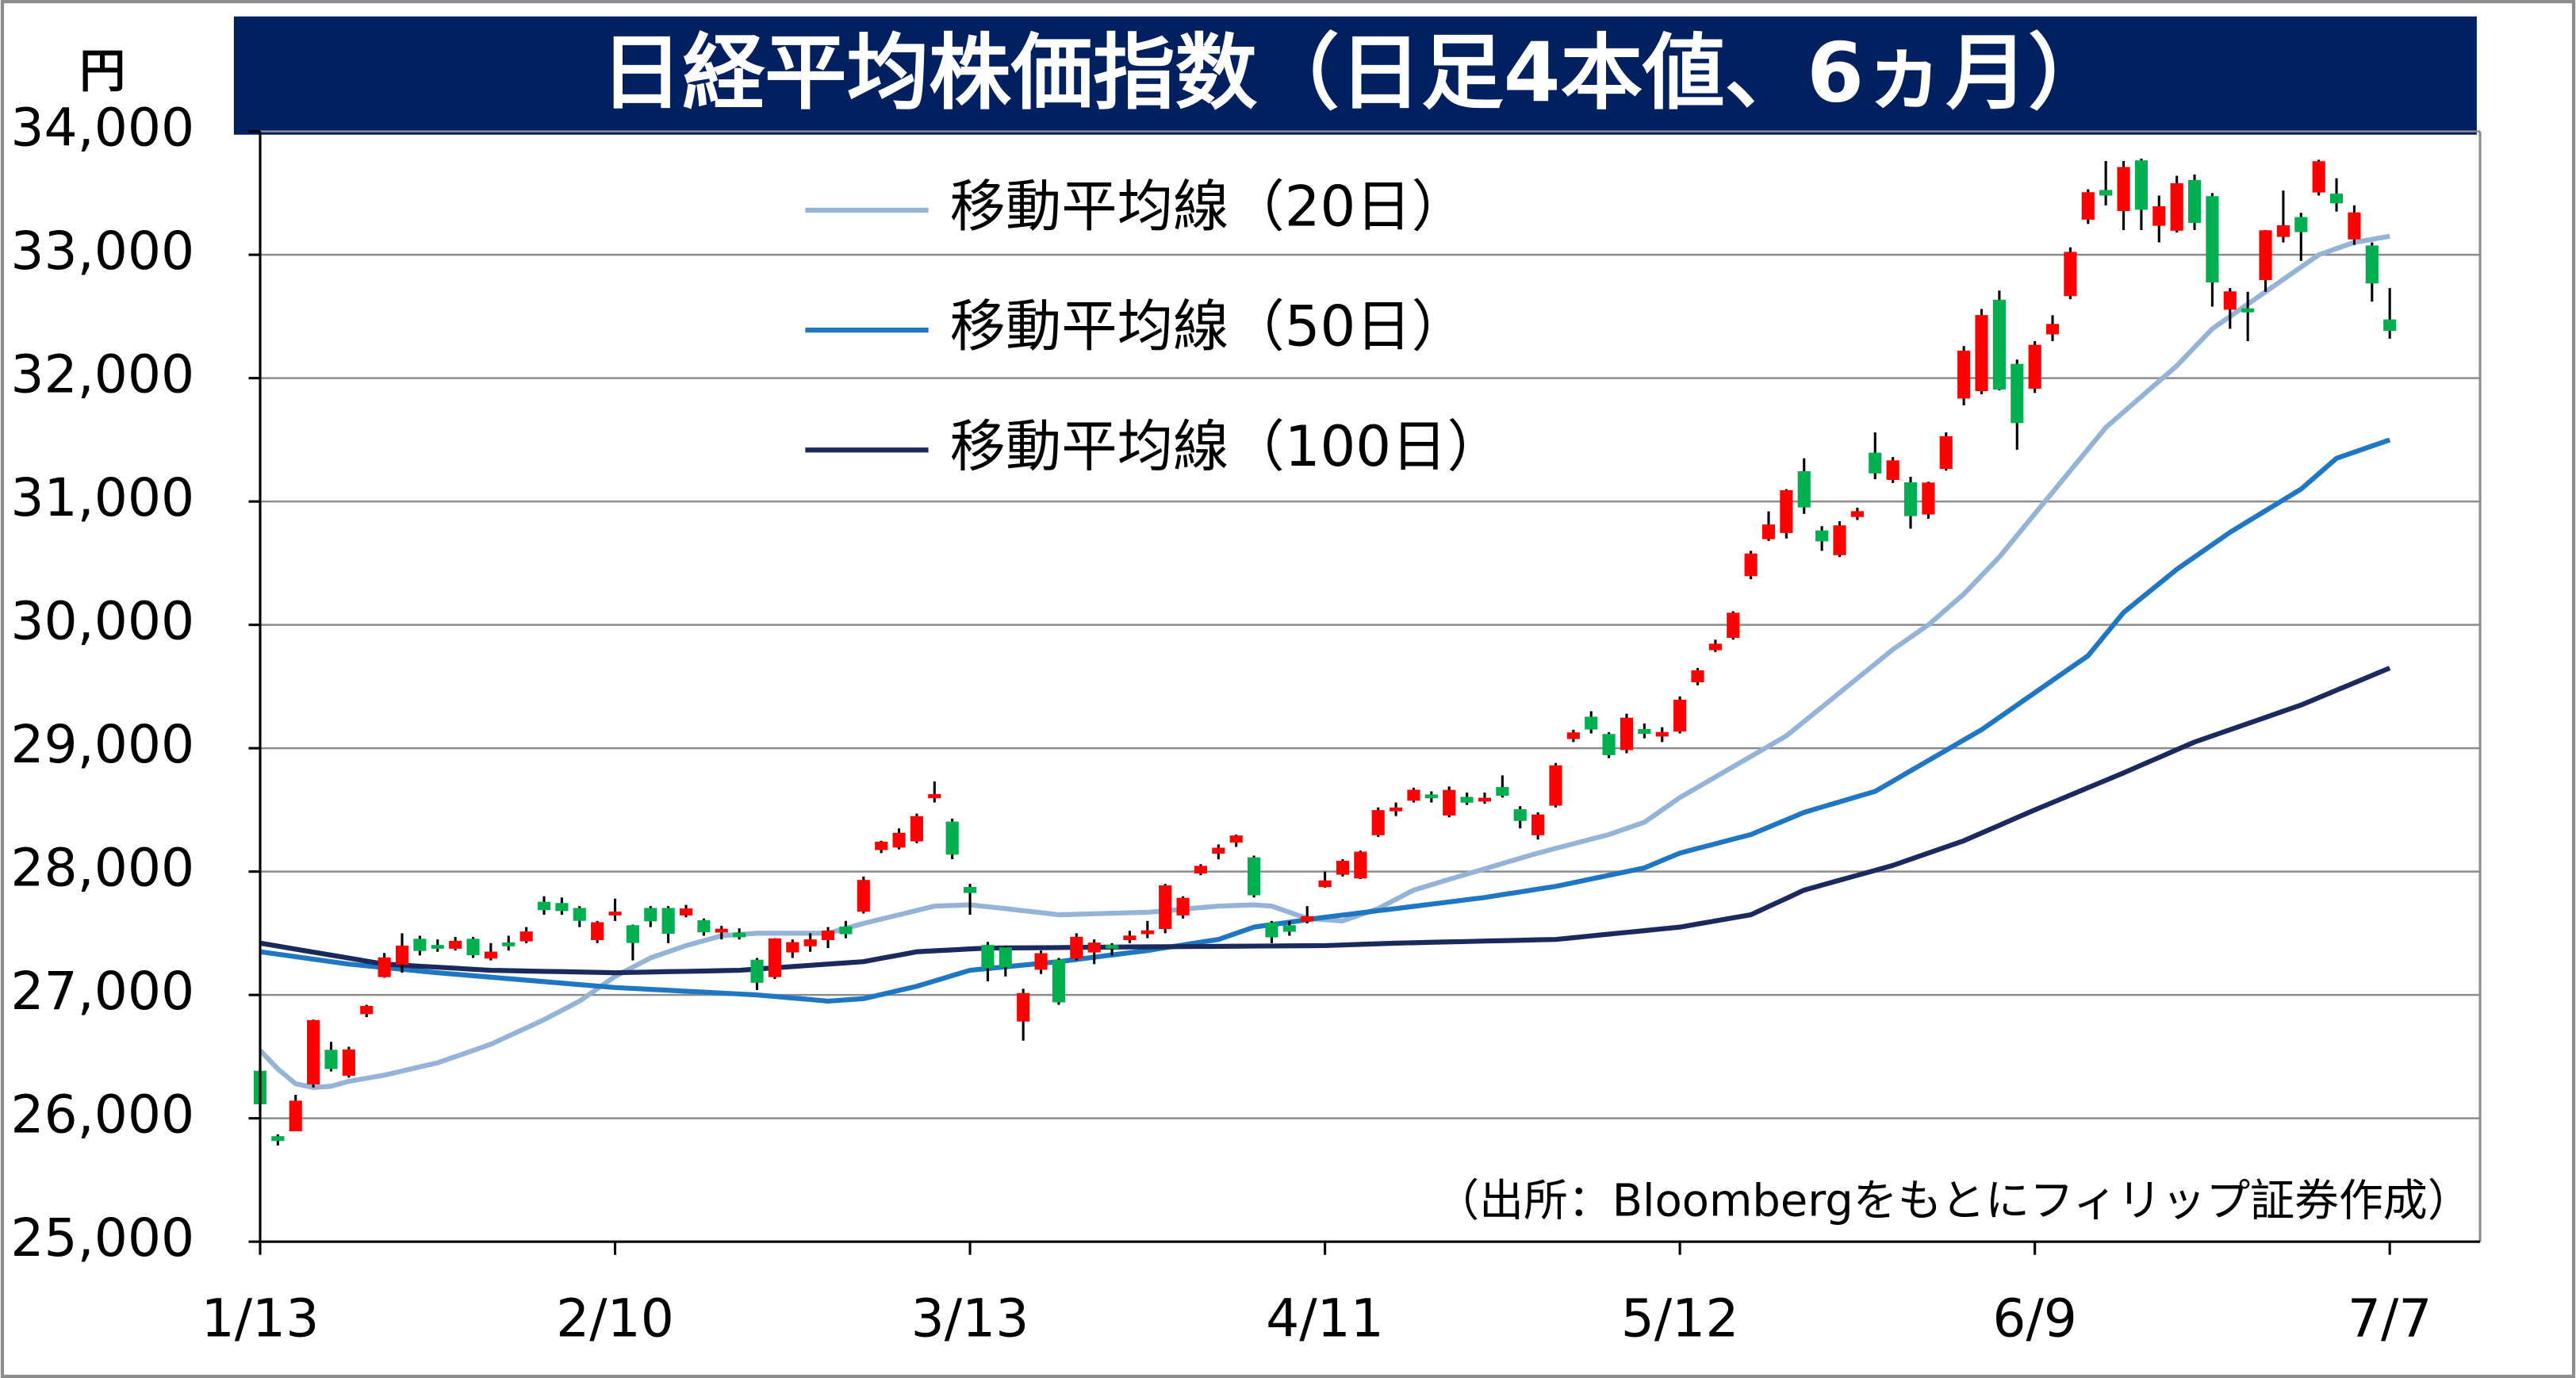  Describe the element at coordinates (615, 1318) in the screenshot. I see `x-tick-label: 2/10` at that location.